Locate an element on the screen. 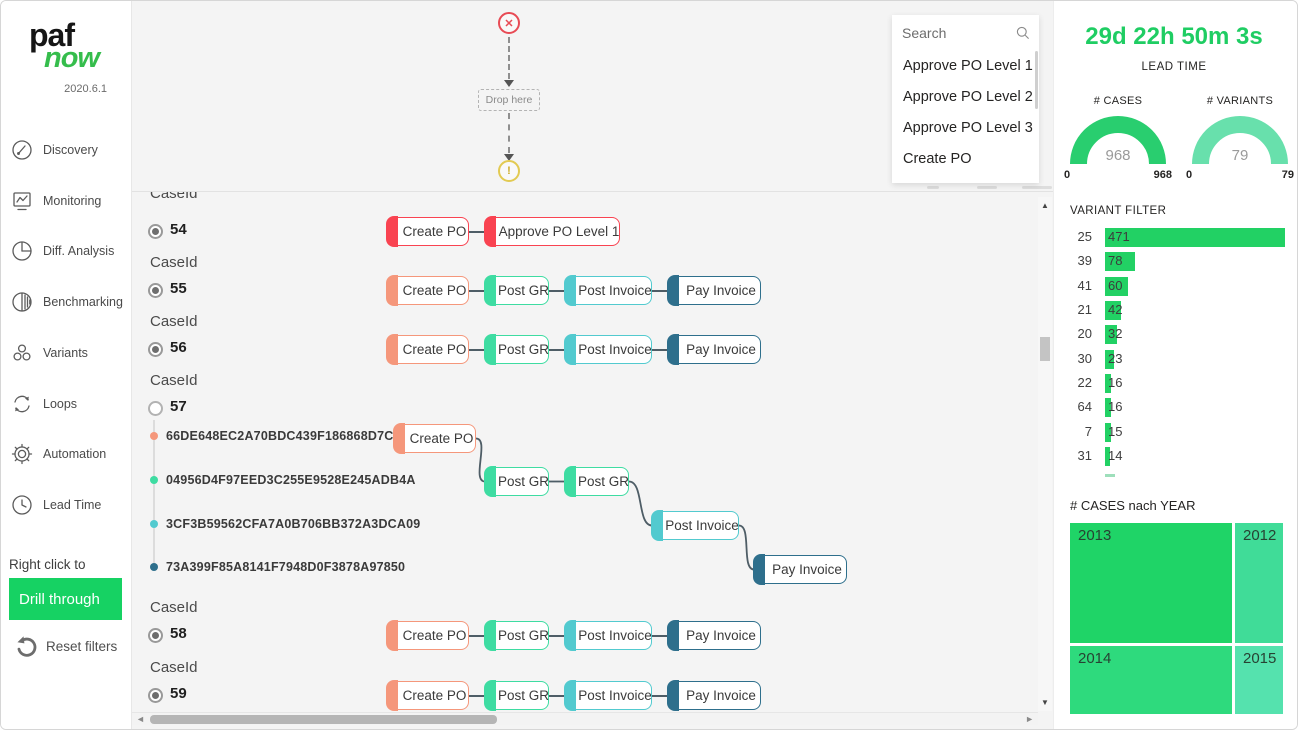 The height and width of the screenshot is (730, 1298). treemap-tile-2014: 2014 is located at coordinates (1151, 680).